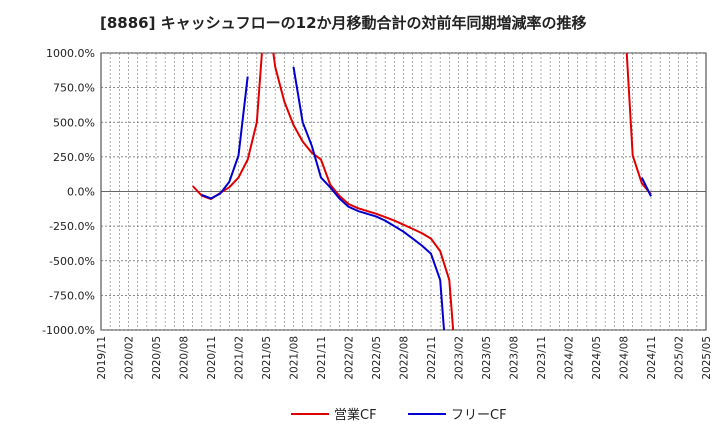 Image resolution: width=720 pixels, height=440 pixels. Describe the element at coordinates (157, 358) in the screenshot. I see `x-tick-label: 2020/05` at that location.